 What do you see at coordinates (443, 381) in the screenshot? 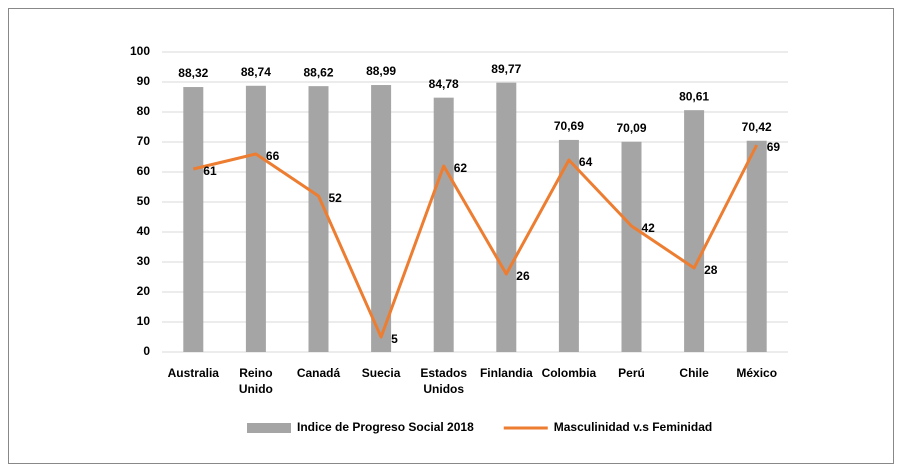
I see `x-tick-label: Estados Unidos` at bounding box center [443, 381].